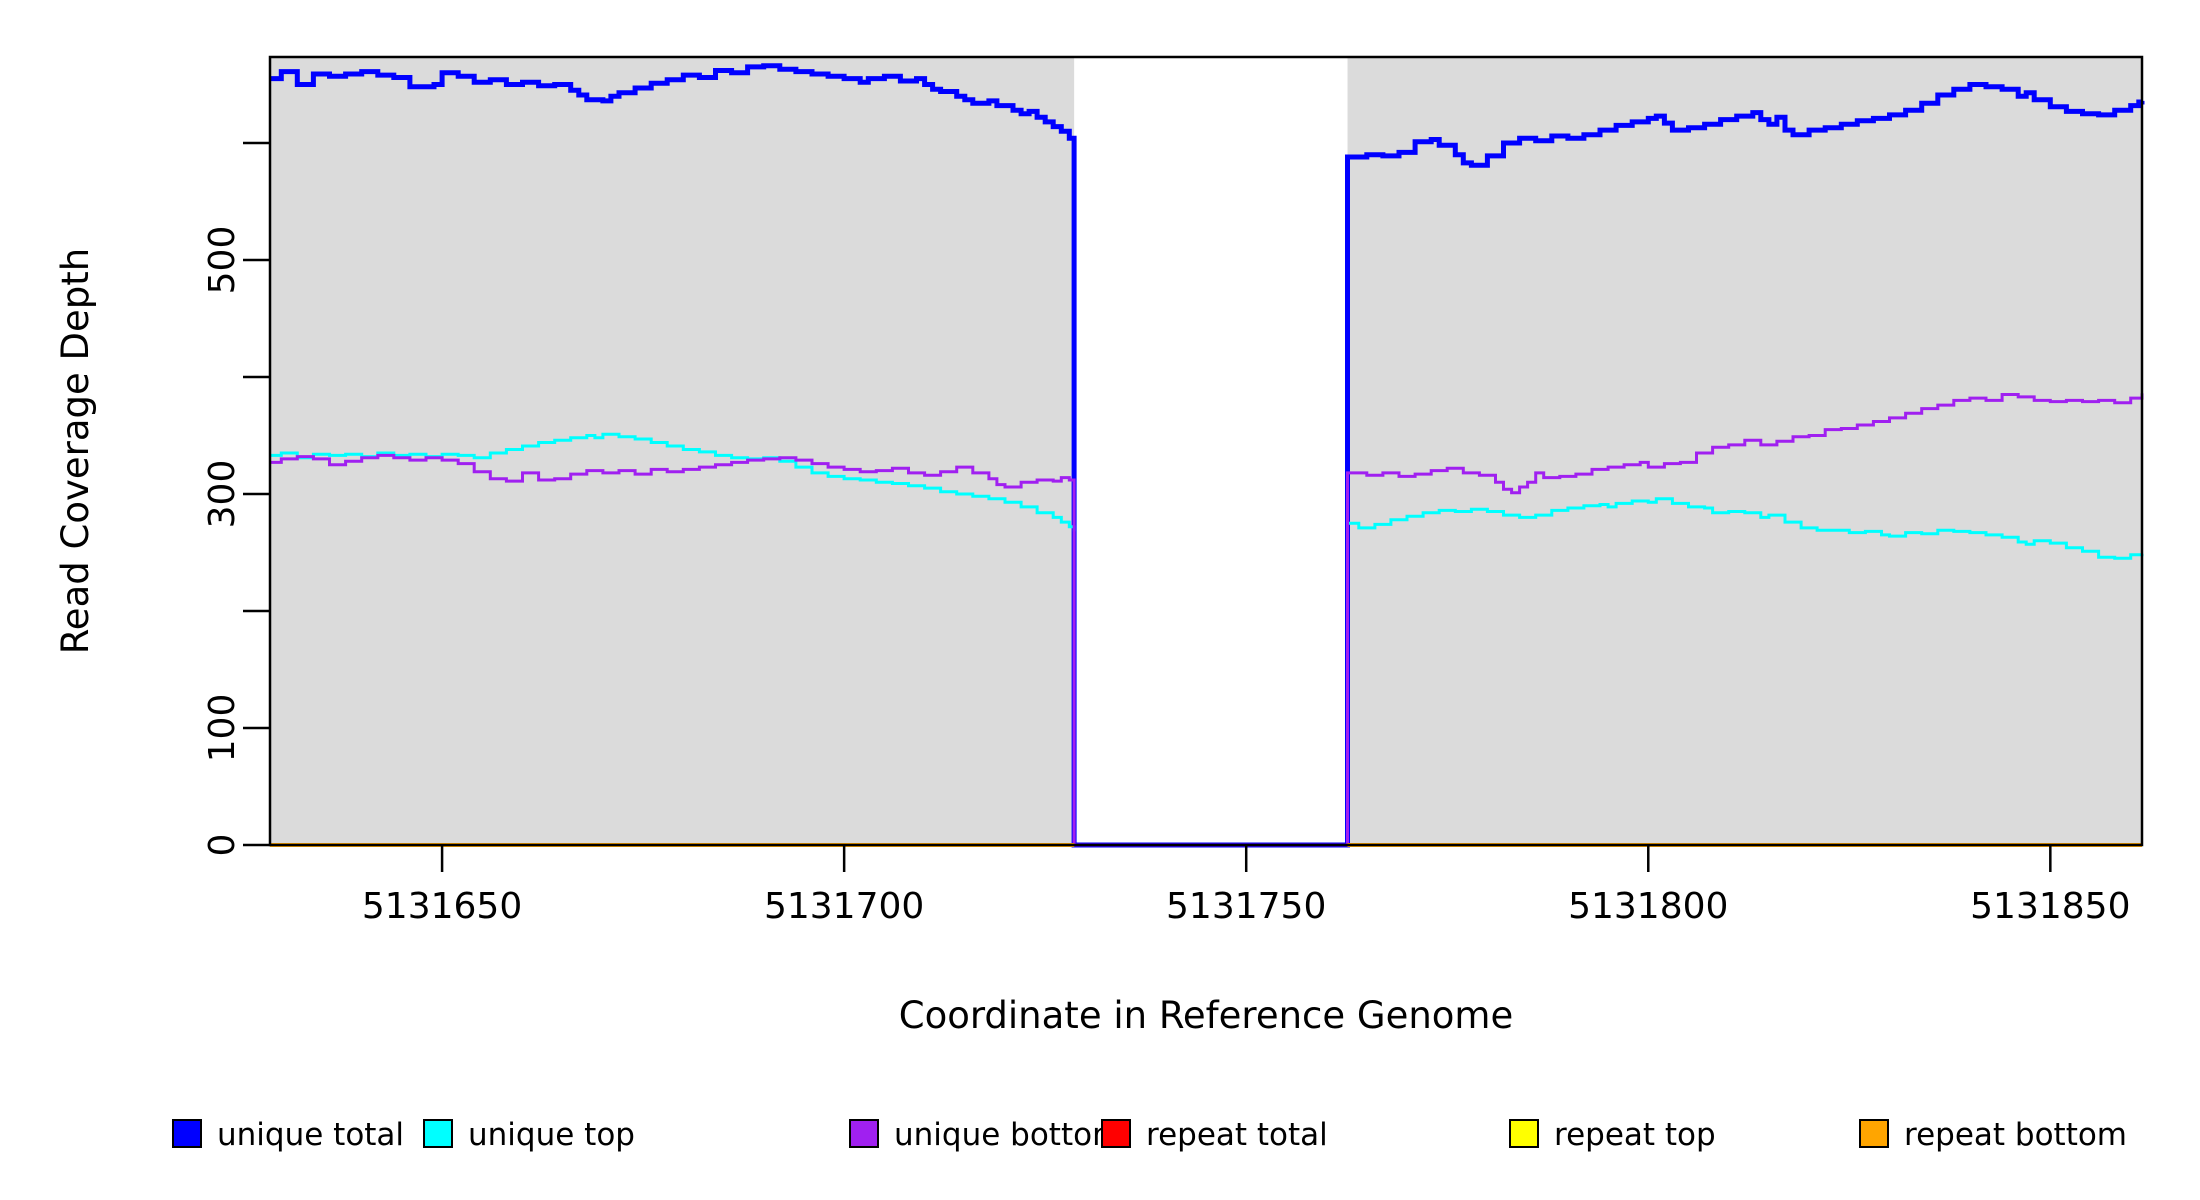 The image size is (2200, 1200). What do you see at coordinates (2050, 906) in the screenshot?
I see `x-tick-label: 5131850` at bounding box center [2050, 906].